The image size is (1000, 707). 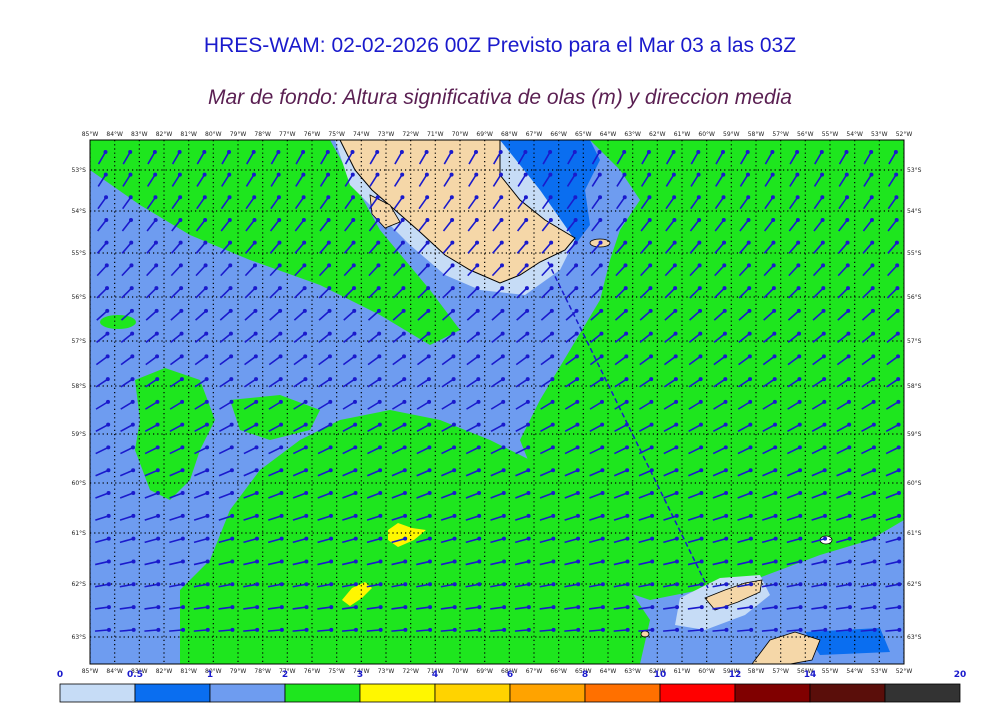 I want to click on swell-low-southeast, so click(x=847, y=641).